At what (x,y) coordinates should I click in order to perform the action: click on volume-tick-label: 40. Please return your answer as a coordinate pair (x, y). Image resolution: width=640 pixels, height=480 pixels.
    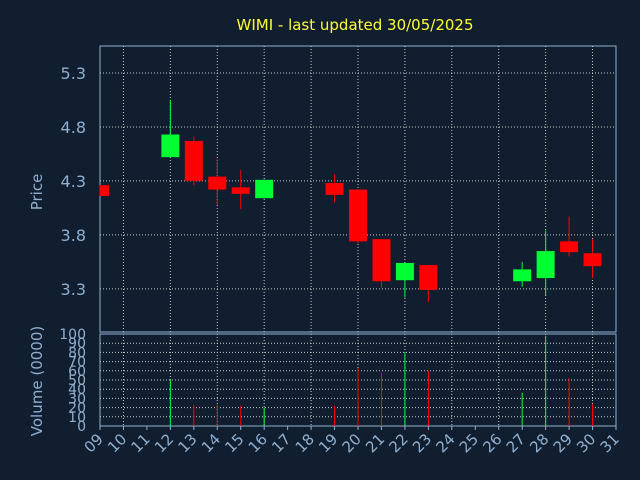
    Looking at the image, I should click on (77, 390).